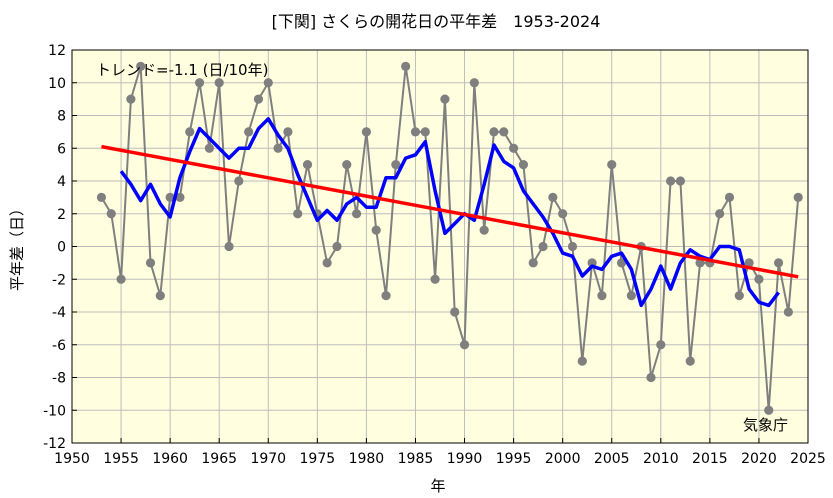  Describe the element at coordinates (367, 459) in the screenshot. I see `x-tick-label: 1980` at that location.